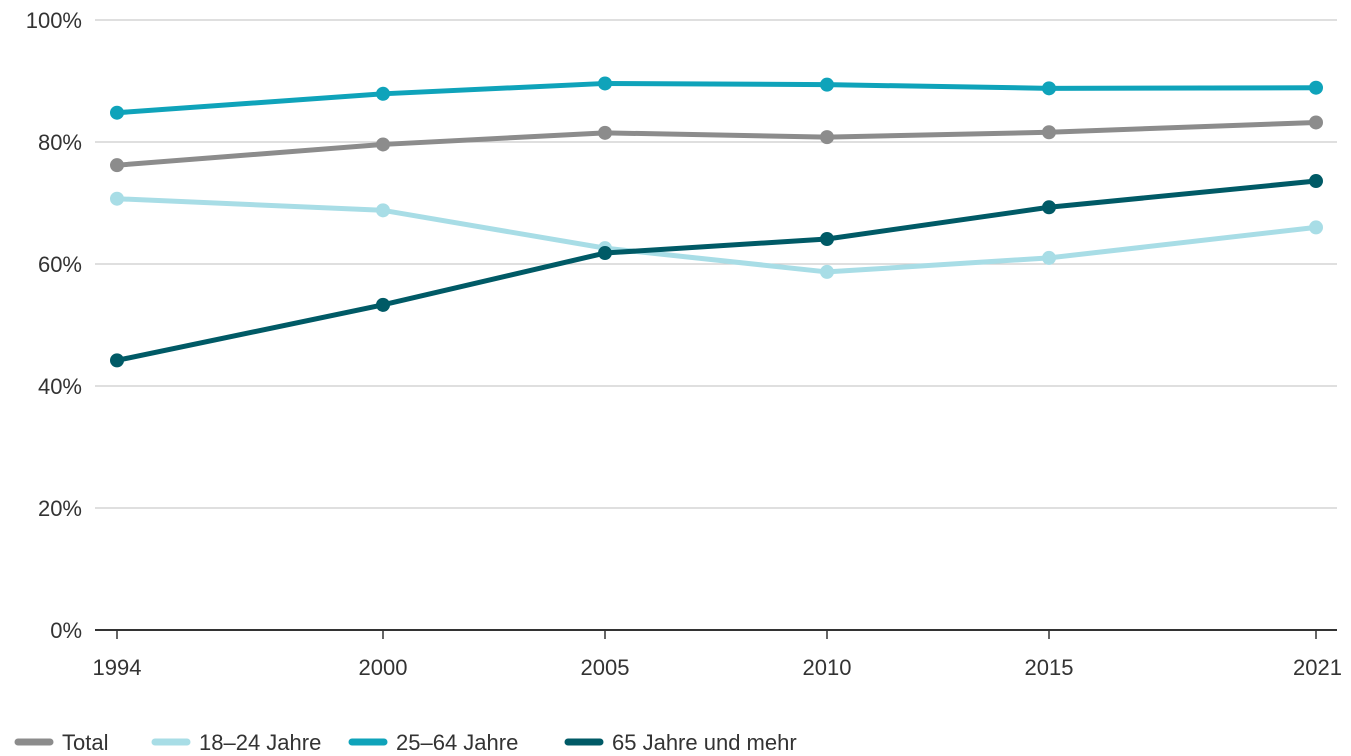  Describe the element at coordinates (827, 667) in the screenshot. I see `x-tick-label: 2010` at that location.